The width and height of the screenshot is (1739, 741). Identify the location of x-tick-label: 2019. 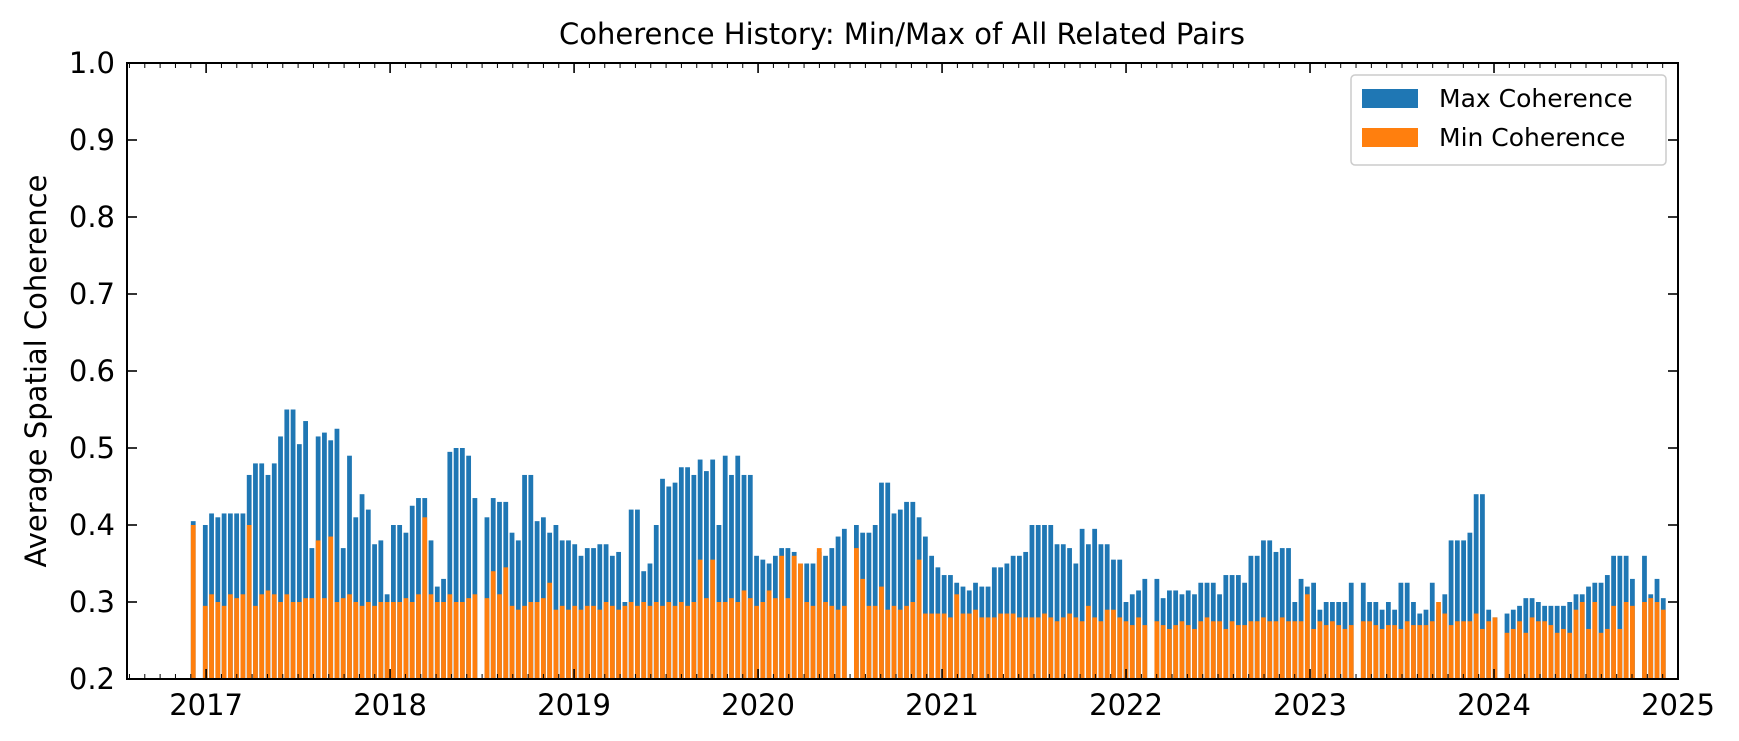
(574, 705).